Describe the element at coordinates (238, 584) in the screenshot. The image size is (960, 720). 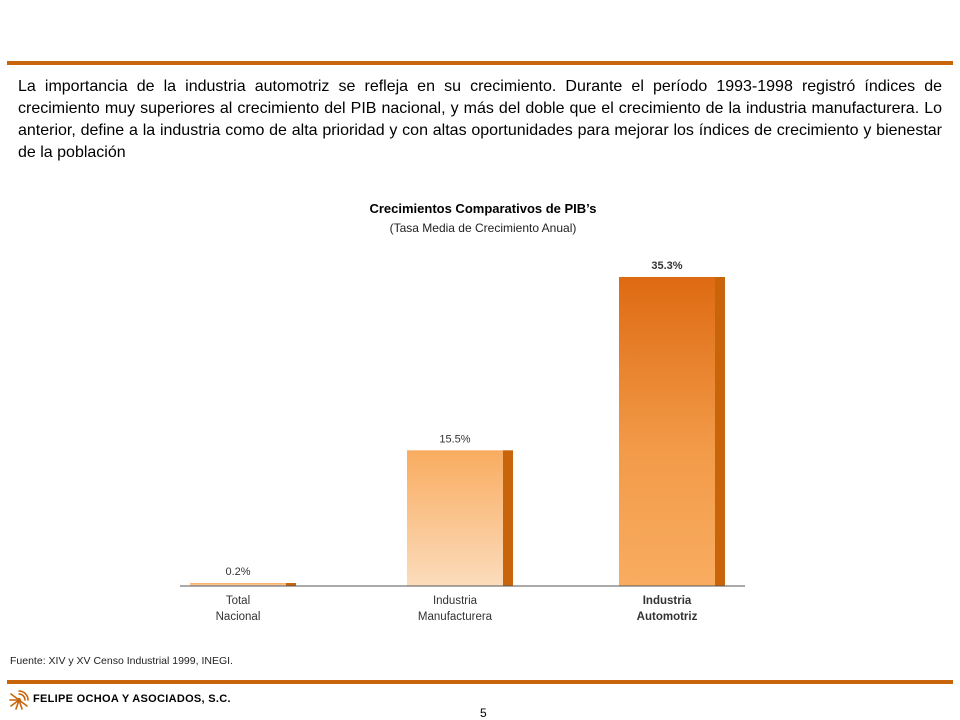
I see `bar-total-nacional` at that location.